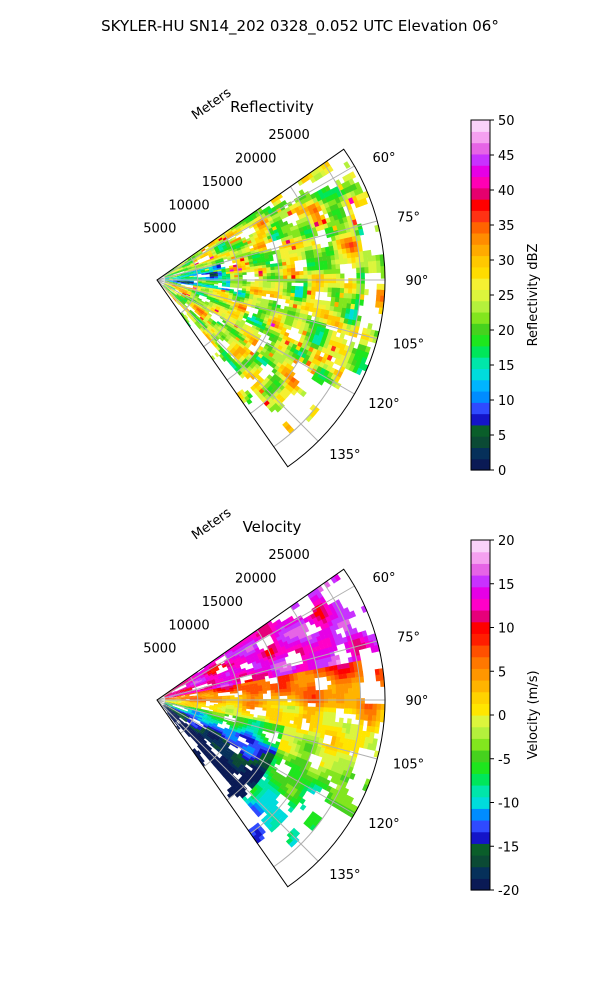 This screenshot has width=600, height=1000. I want to click on colorbar-tick-label: -10, so click(508, 804).